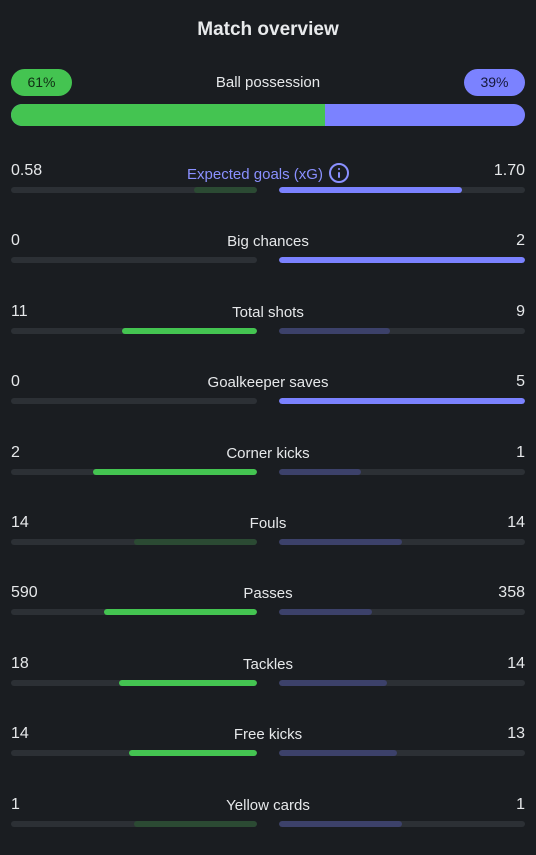 This screenshot has height=855, width=536. Describe the element at coordinates (168, 115) in the screenshot. I see `home-possession-fill` at that location.